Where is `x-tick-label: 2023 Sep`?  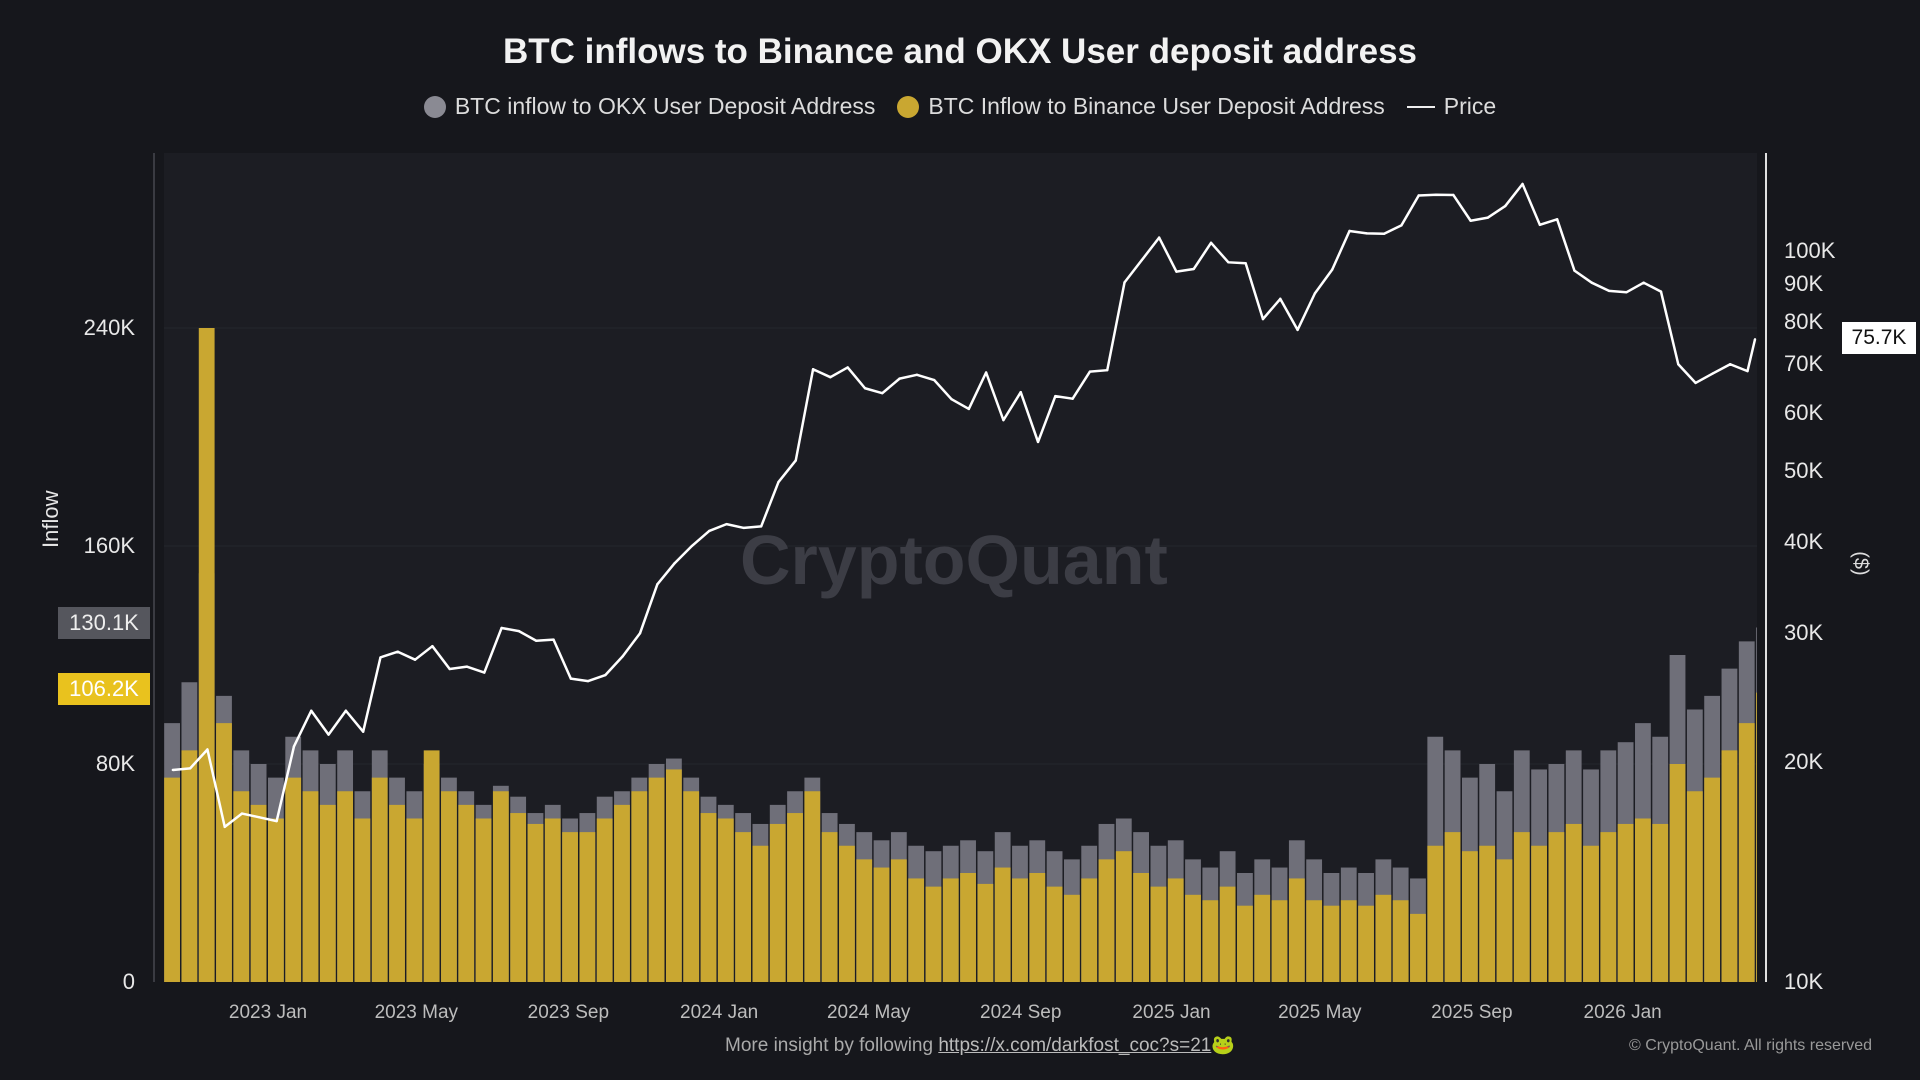 x-tick-label: 2023 Sep is located at coordinates (568, 1012).